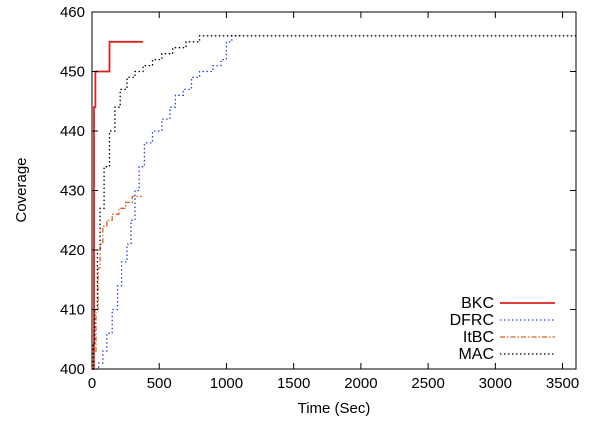 This screenshot has height=421, width=591. I want to click on y-tick-label: 400, so click(72, 369).